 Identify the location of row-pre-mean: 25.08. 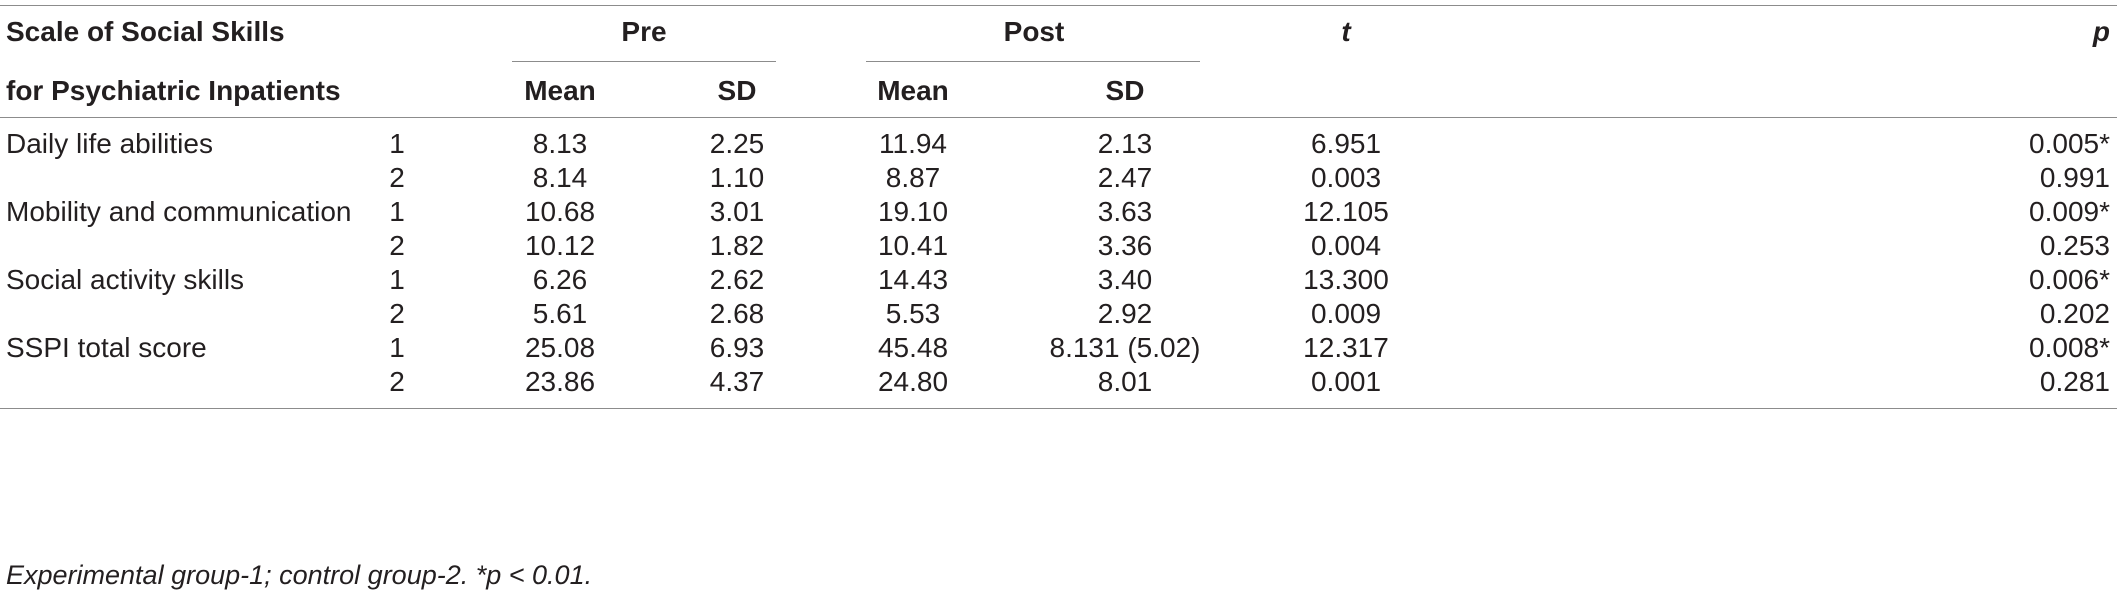
(560, 347).